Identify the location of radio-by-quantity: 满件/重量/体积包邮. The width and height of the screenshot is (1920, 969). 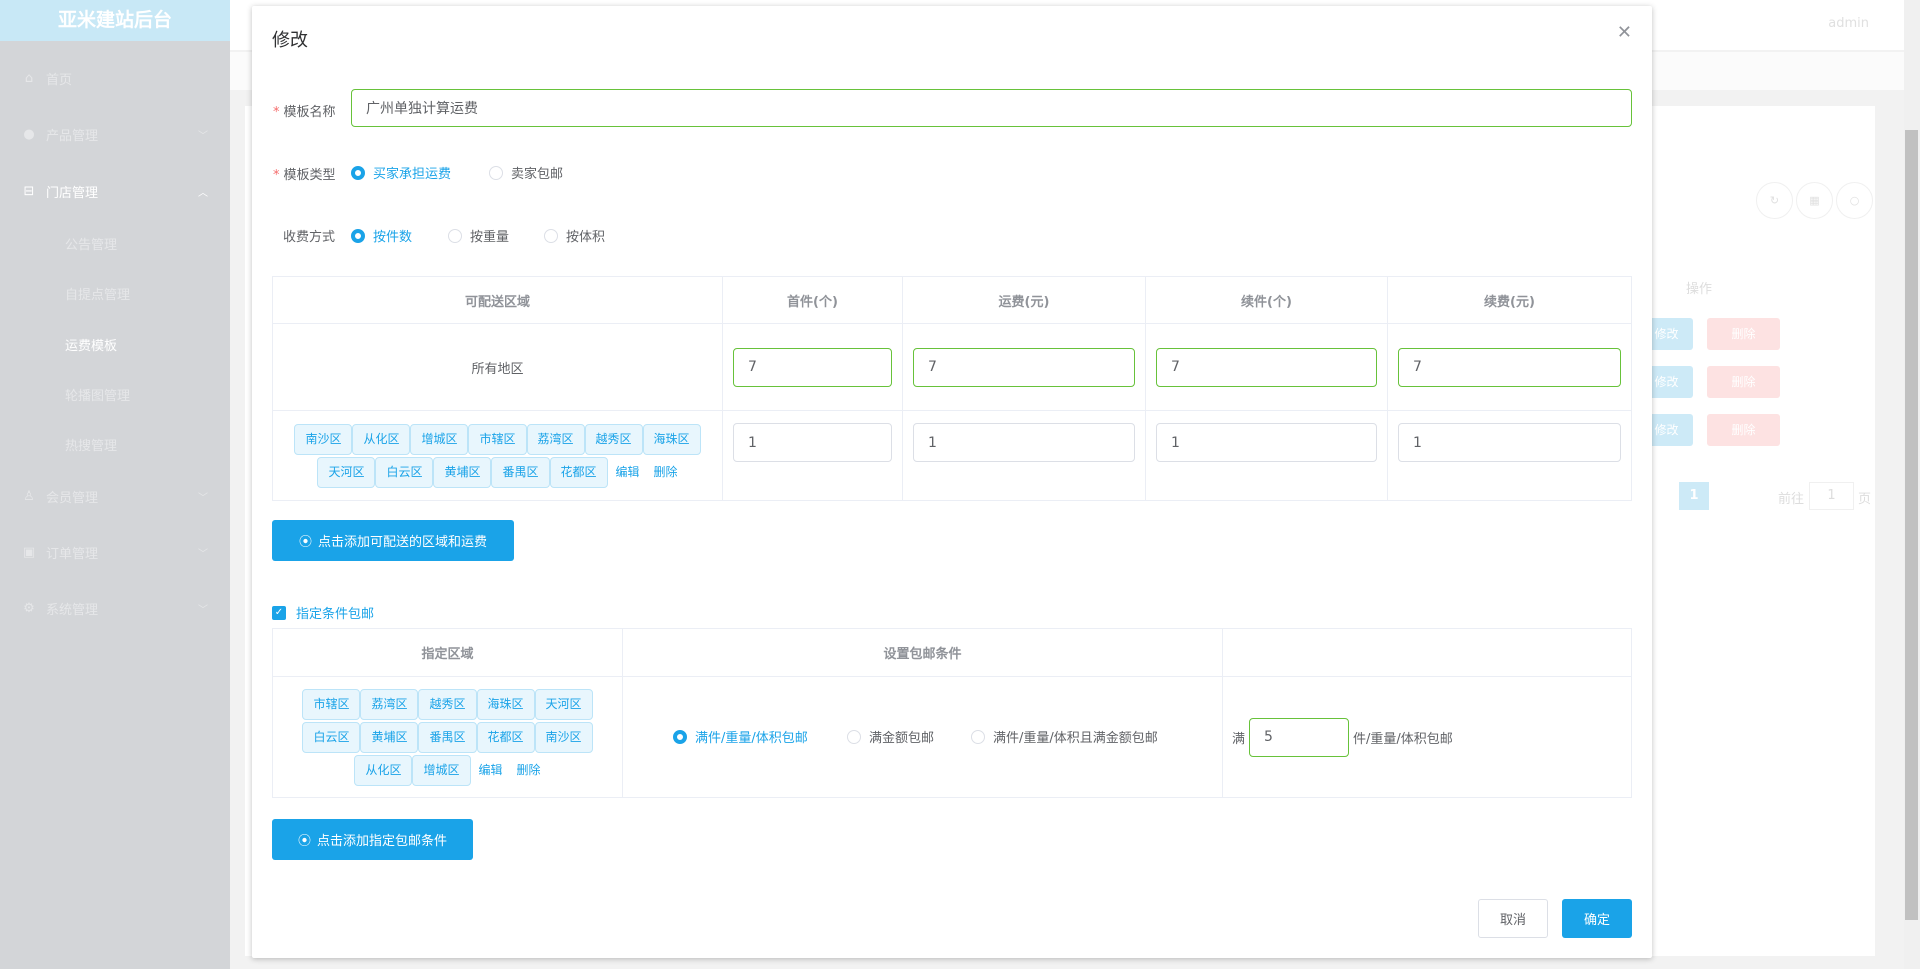
(740, 736).